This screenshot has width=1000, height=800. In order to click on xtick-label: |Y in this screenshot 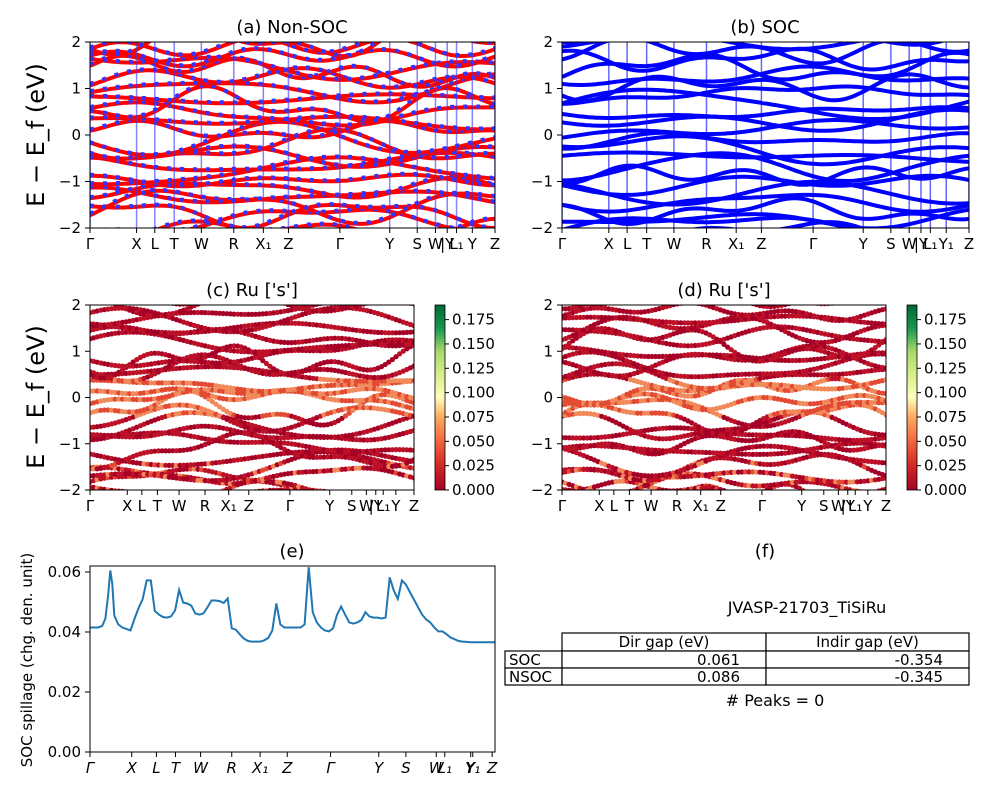, I will do `click(921, 244)`.